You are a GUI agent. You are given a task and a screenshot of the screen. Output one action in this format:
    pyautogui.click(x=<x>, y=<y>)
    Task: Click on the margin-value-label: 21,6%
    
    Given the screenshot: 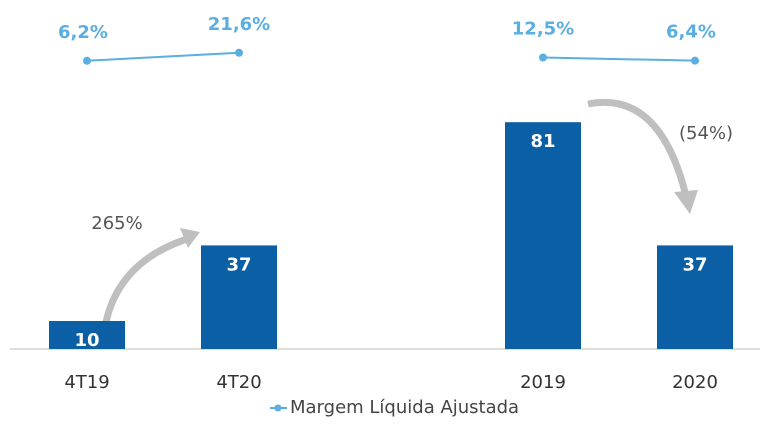 What is the action you would take?
    pyautogui.click(x=239, y=24)
    